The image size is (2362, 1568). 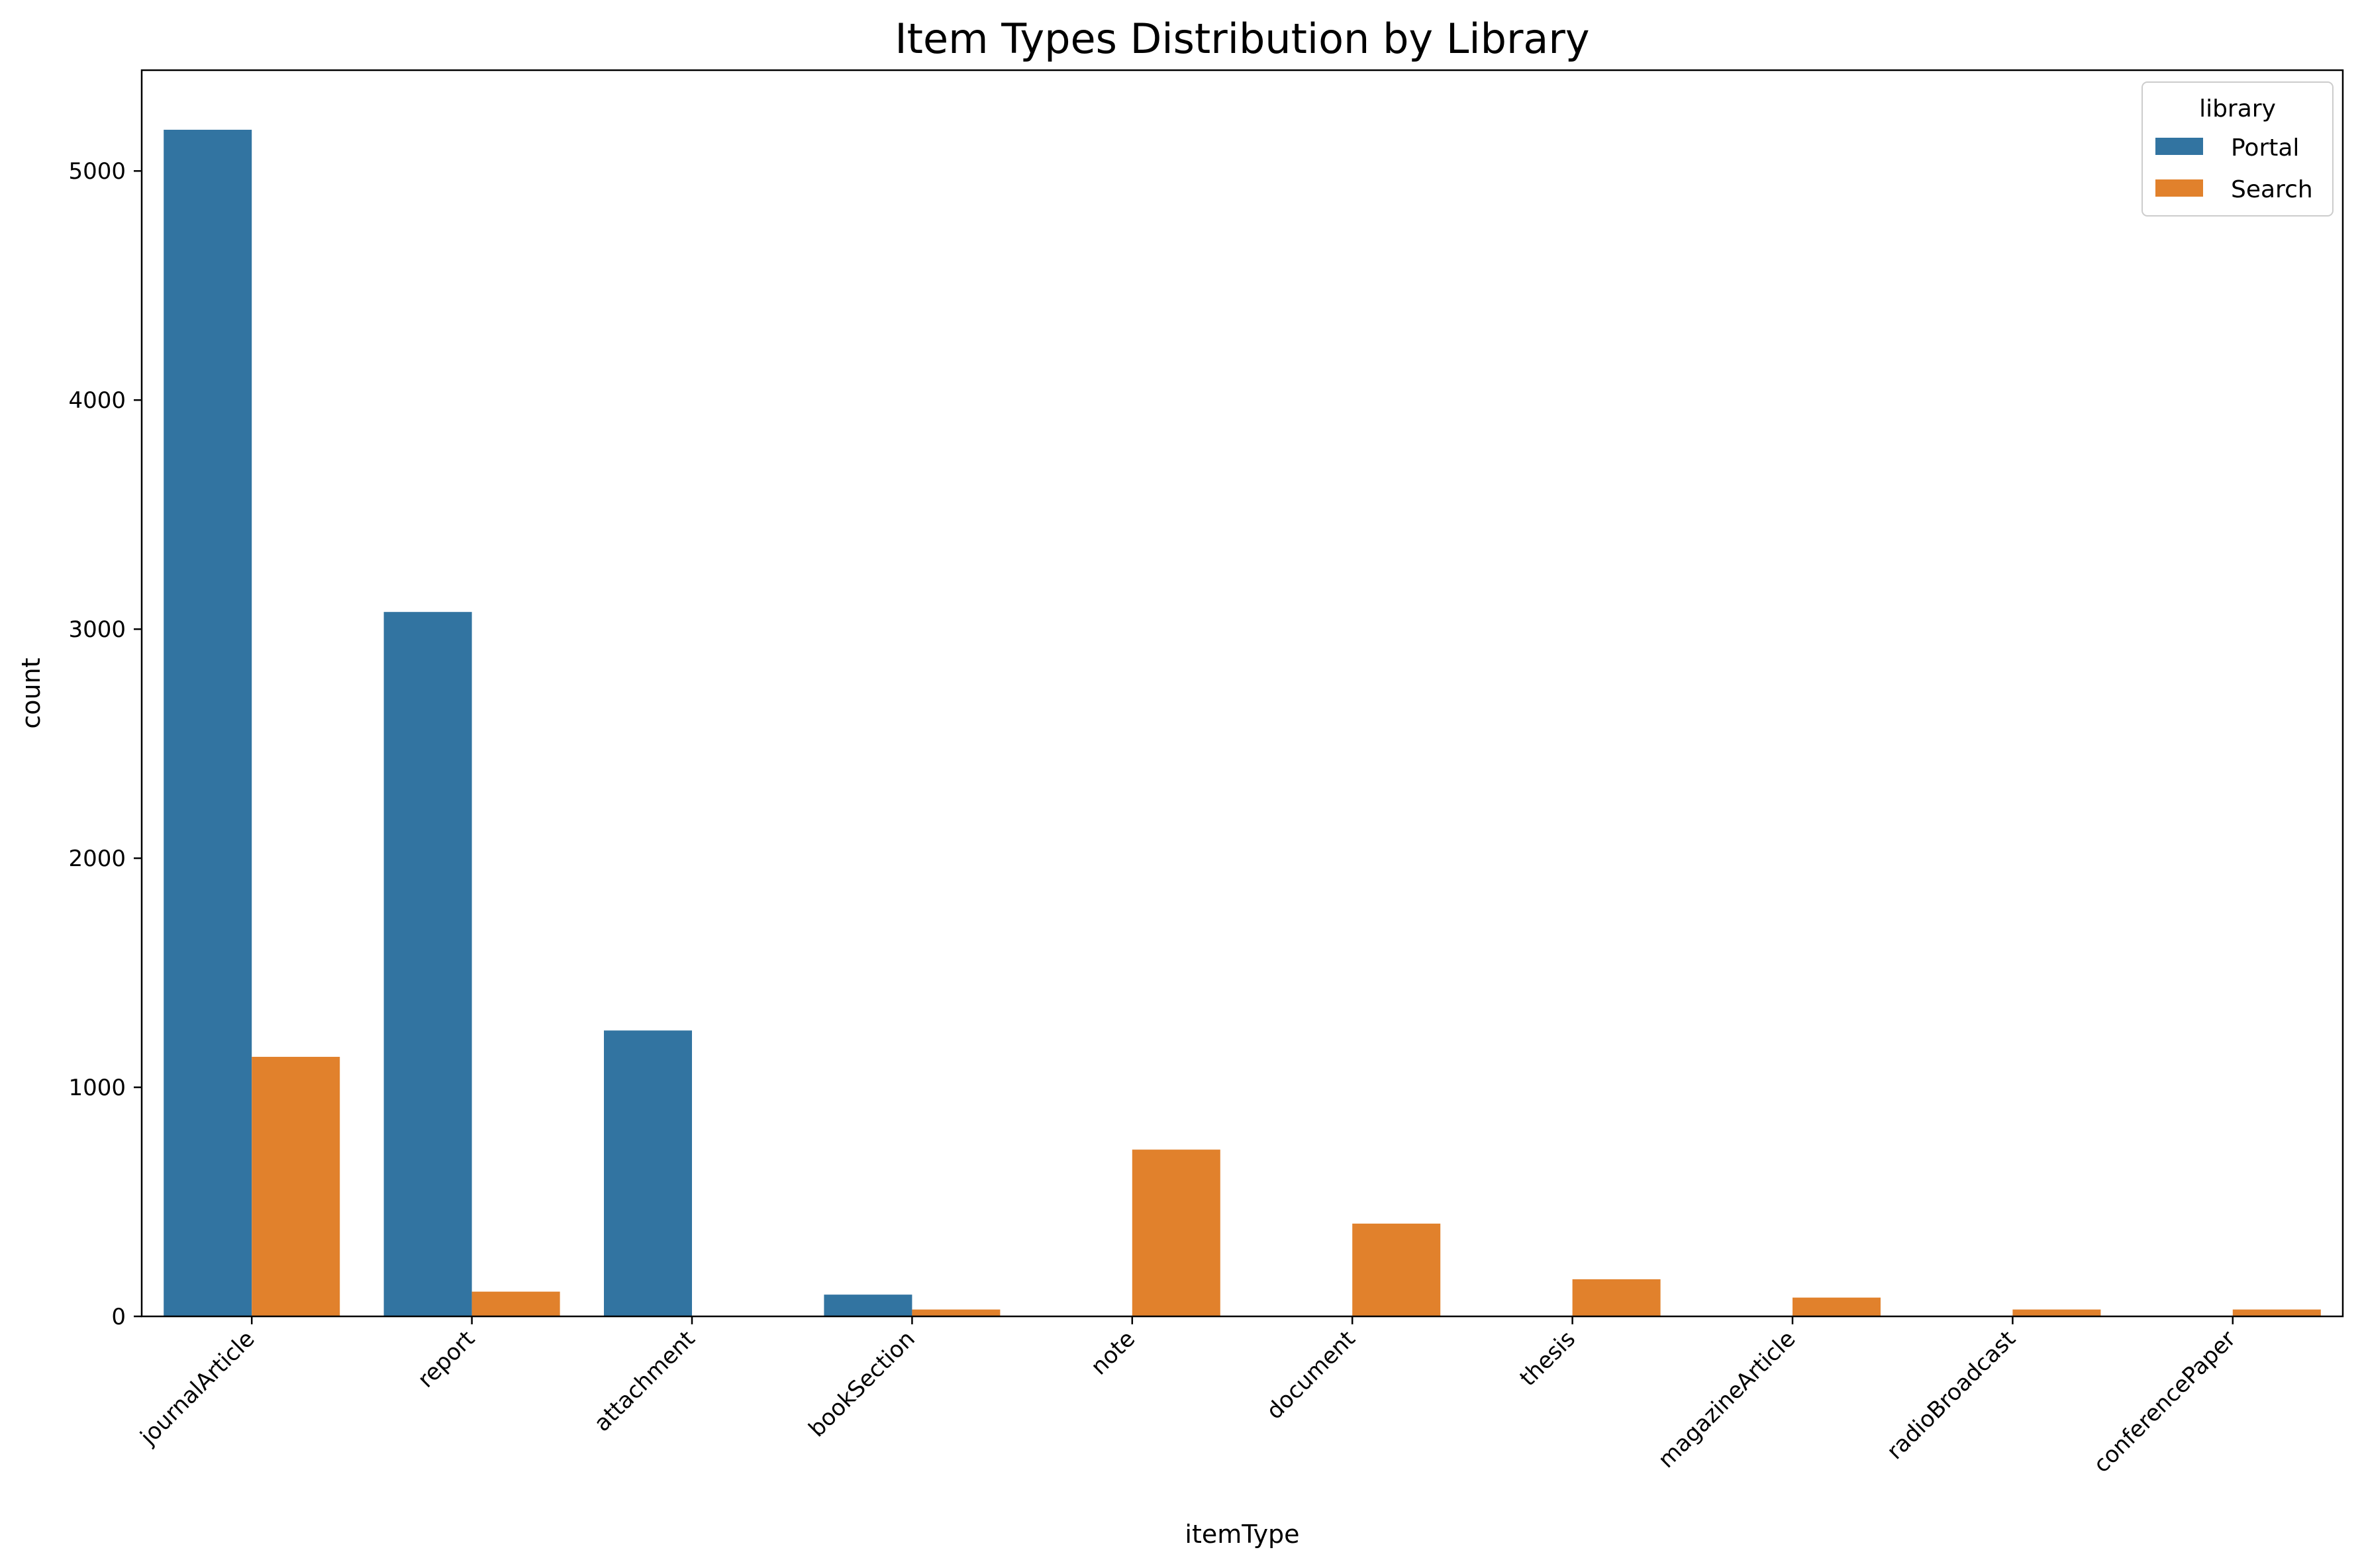 I want to click on x-tick-label-attachment: attachment, so click(x=645, y=1381).